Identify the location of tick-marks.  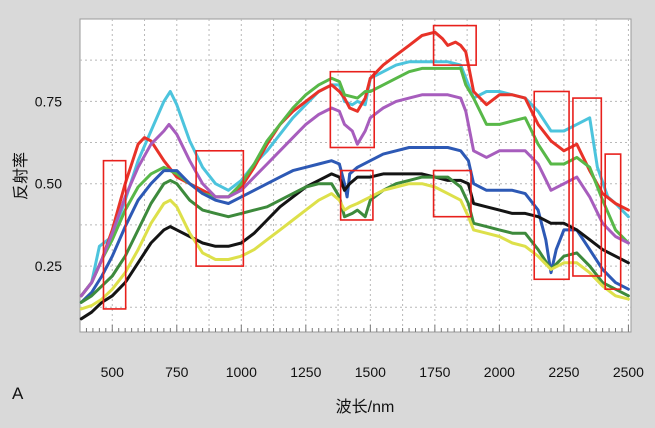
(357, 328).